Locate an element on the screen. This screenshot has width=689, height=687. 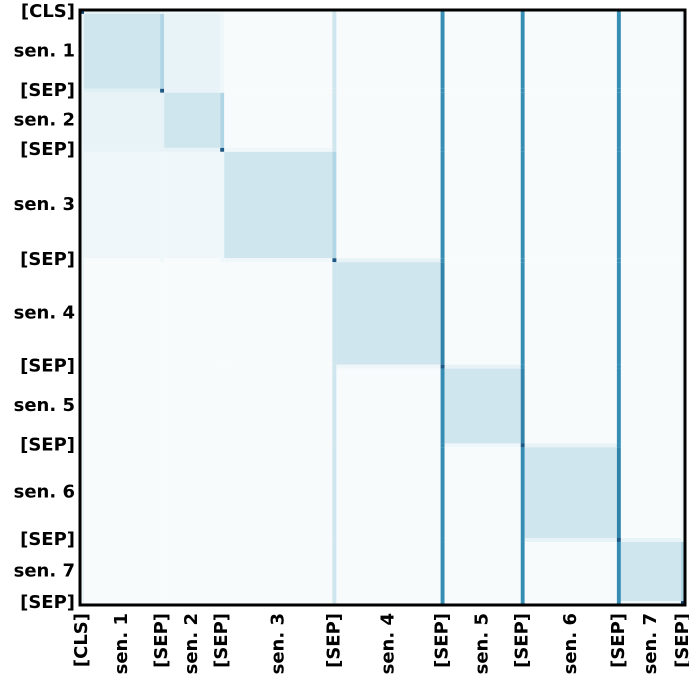
y-tick-label: sen. 2 is located at coordinates (44, 119).